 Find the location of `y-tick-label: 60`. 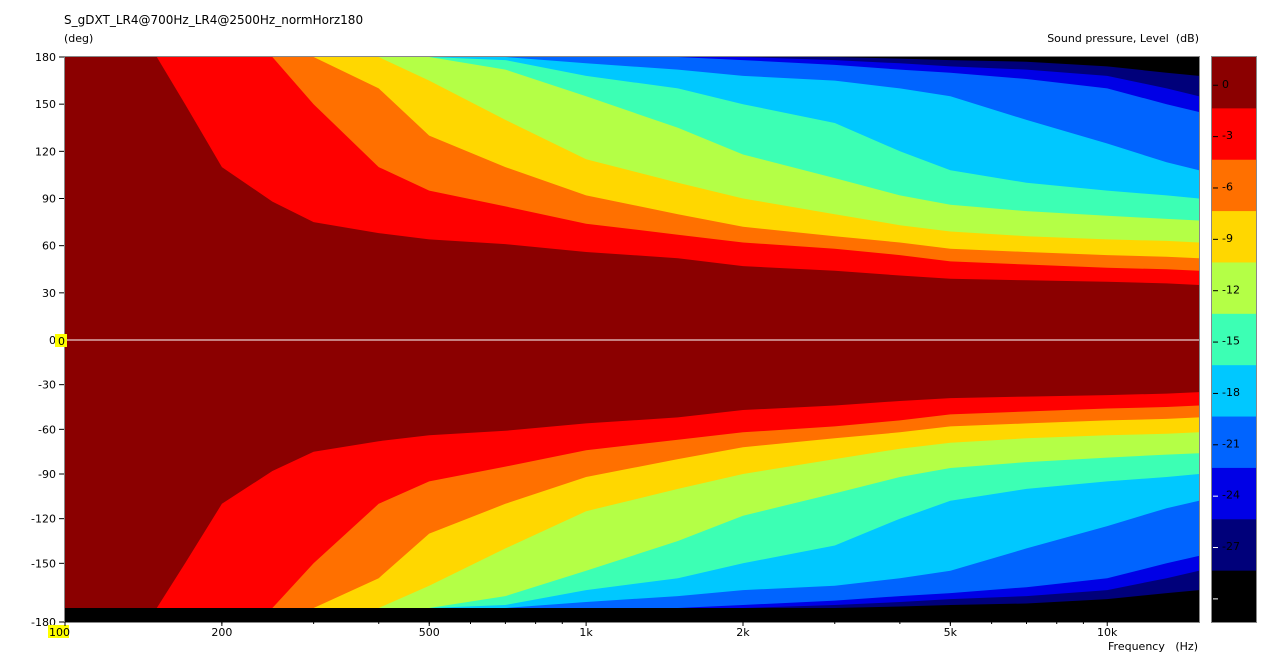

y-tick-label: 60 is located at coordinates (49, 246).